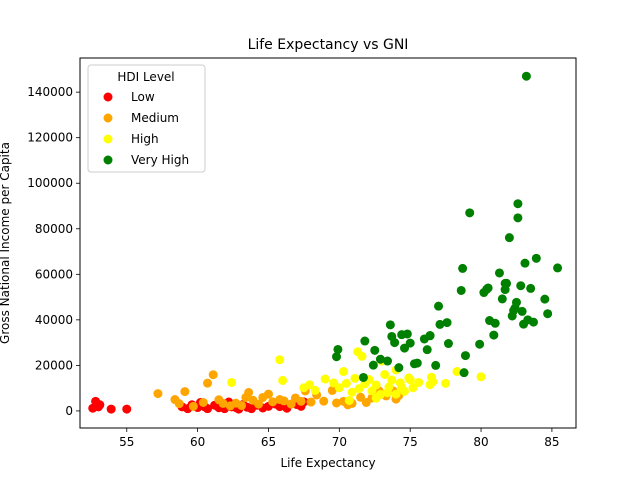 The image size is (640, 480). Describe the element at coordinates (108, 139) in the screenshot. I see `legend-marker-high` at that location.